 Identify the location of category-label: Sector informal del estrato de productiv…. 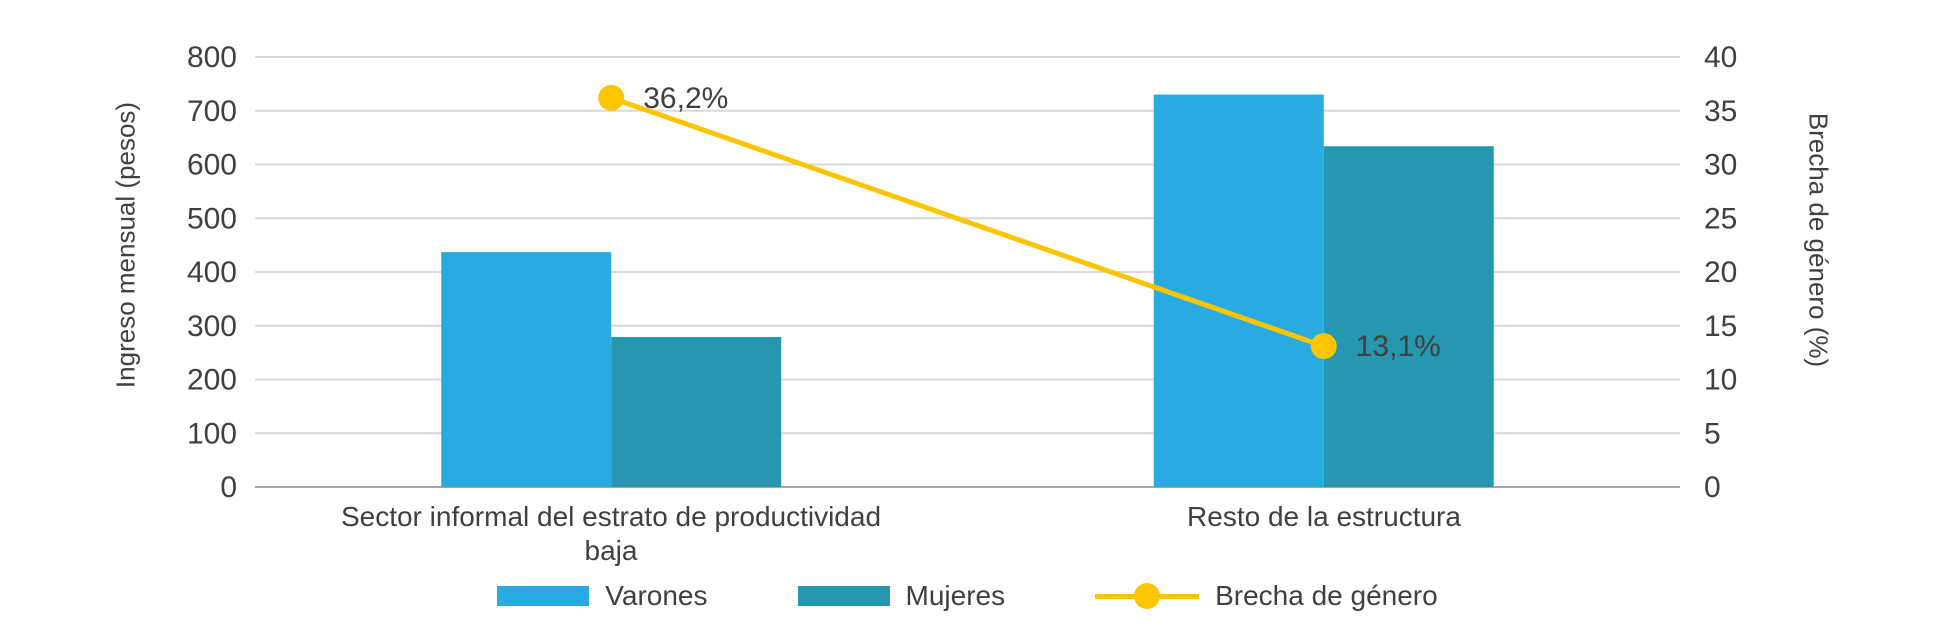
(611, 533).